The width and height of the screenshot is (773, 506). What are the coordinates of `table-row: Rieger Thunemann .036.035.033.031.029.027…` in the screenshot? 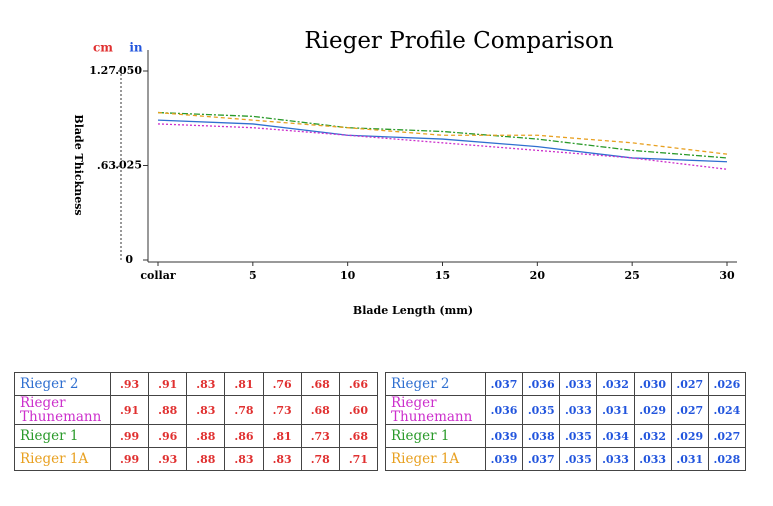 It's located at (566, 410).